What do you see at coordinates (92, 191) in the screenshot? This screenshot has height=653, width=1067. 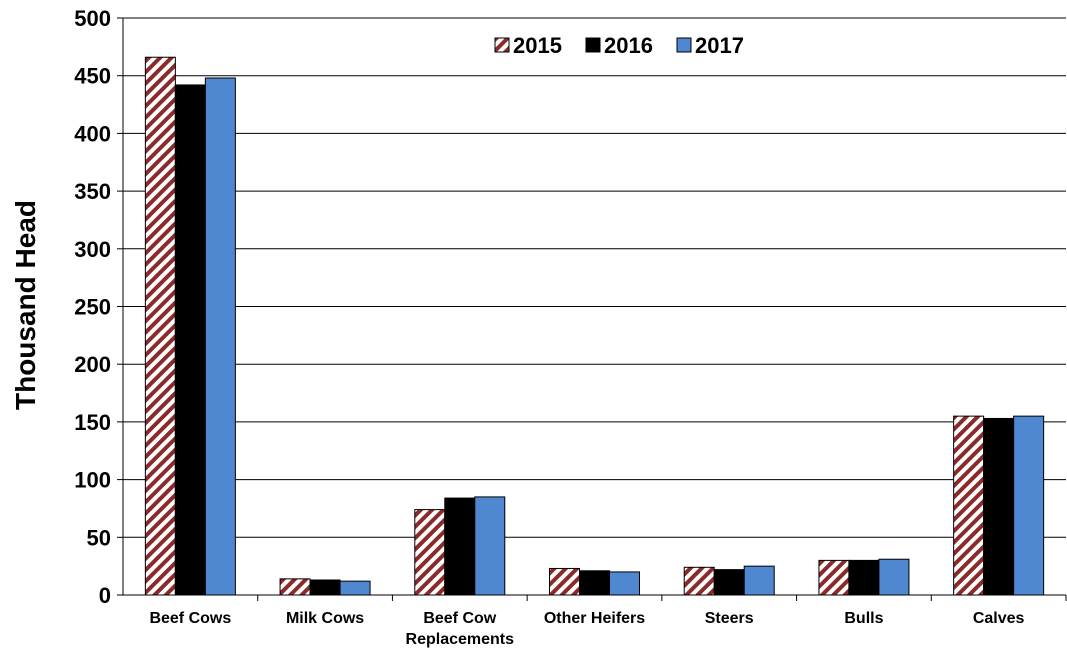 I see `y-tick-label: 350` at bounding box center [92, 191].